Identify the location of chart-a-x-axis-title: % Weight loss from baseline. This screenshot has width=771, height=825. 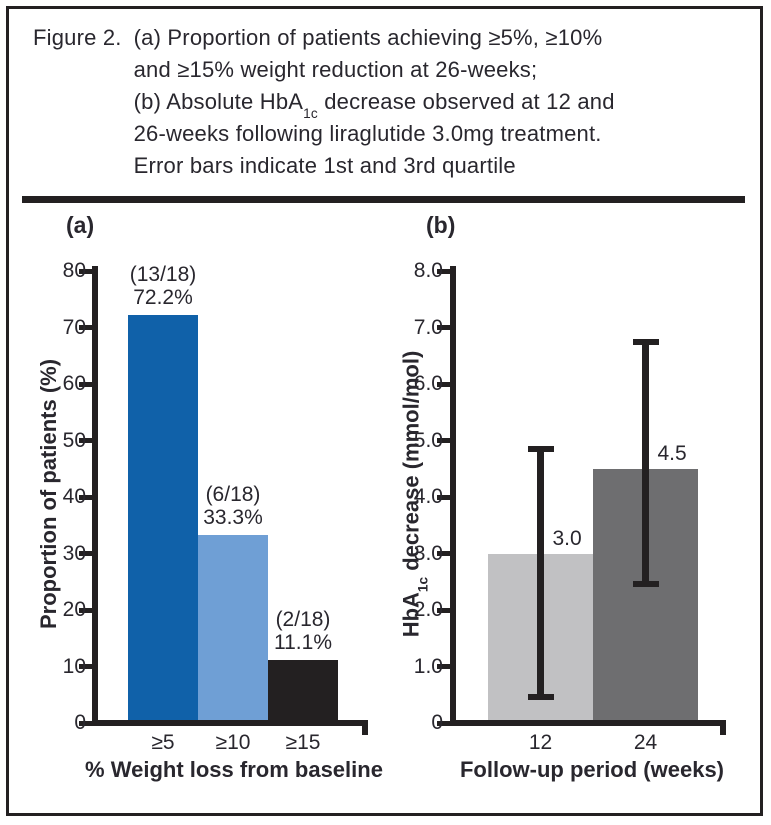
(234, 769).